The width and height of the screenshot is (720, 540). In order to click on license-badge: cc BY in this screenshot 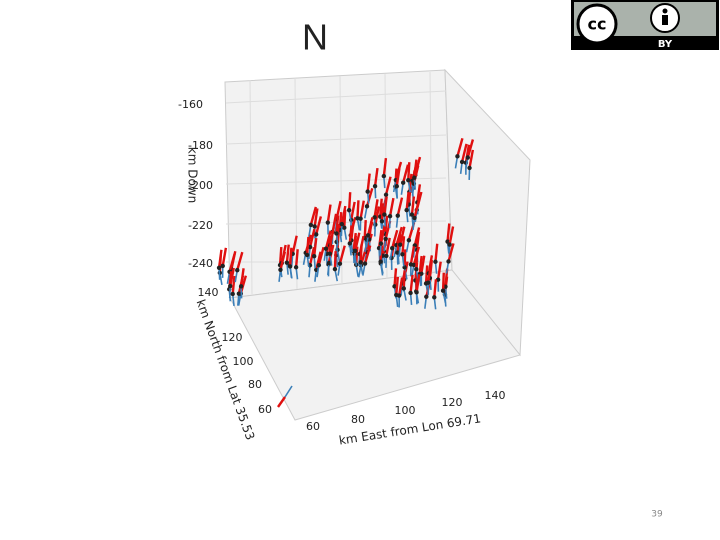, I will do `click(645, 25)`.